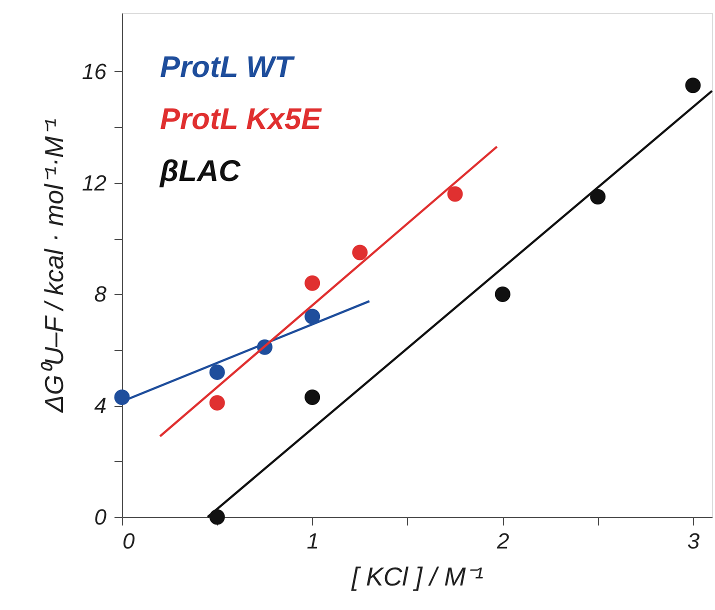 Image resolution: width=715 pixels, height=610 pixels. Describe the element at coordinates (693, 541) in the screenshot. I see `x-tick-label: 3` at that location.